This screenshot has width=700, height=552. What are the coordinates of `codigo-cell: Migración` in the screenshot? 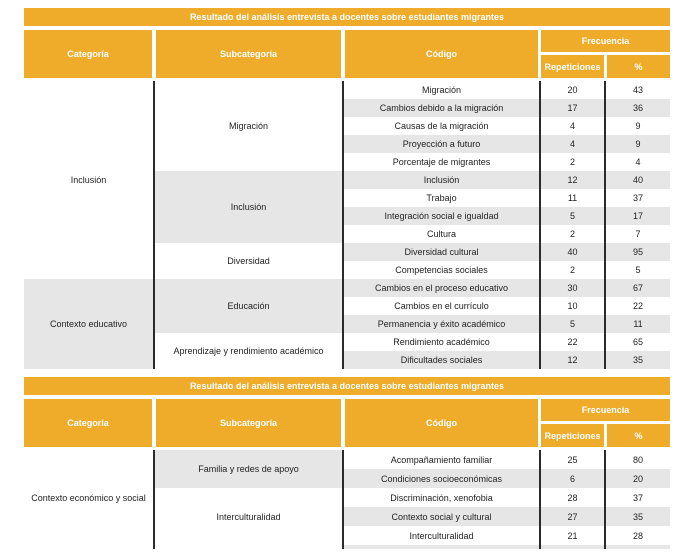 It's located at (441, 90).